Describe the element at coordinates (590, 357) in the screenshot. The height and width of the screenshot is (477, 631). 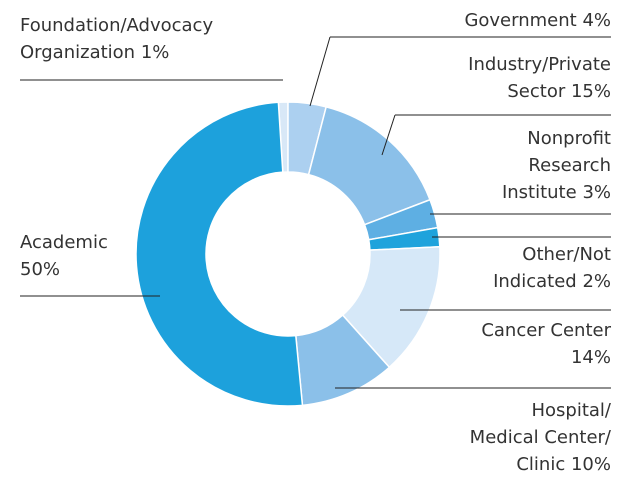
I see `value-label: 14%` at that location.